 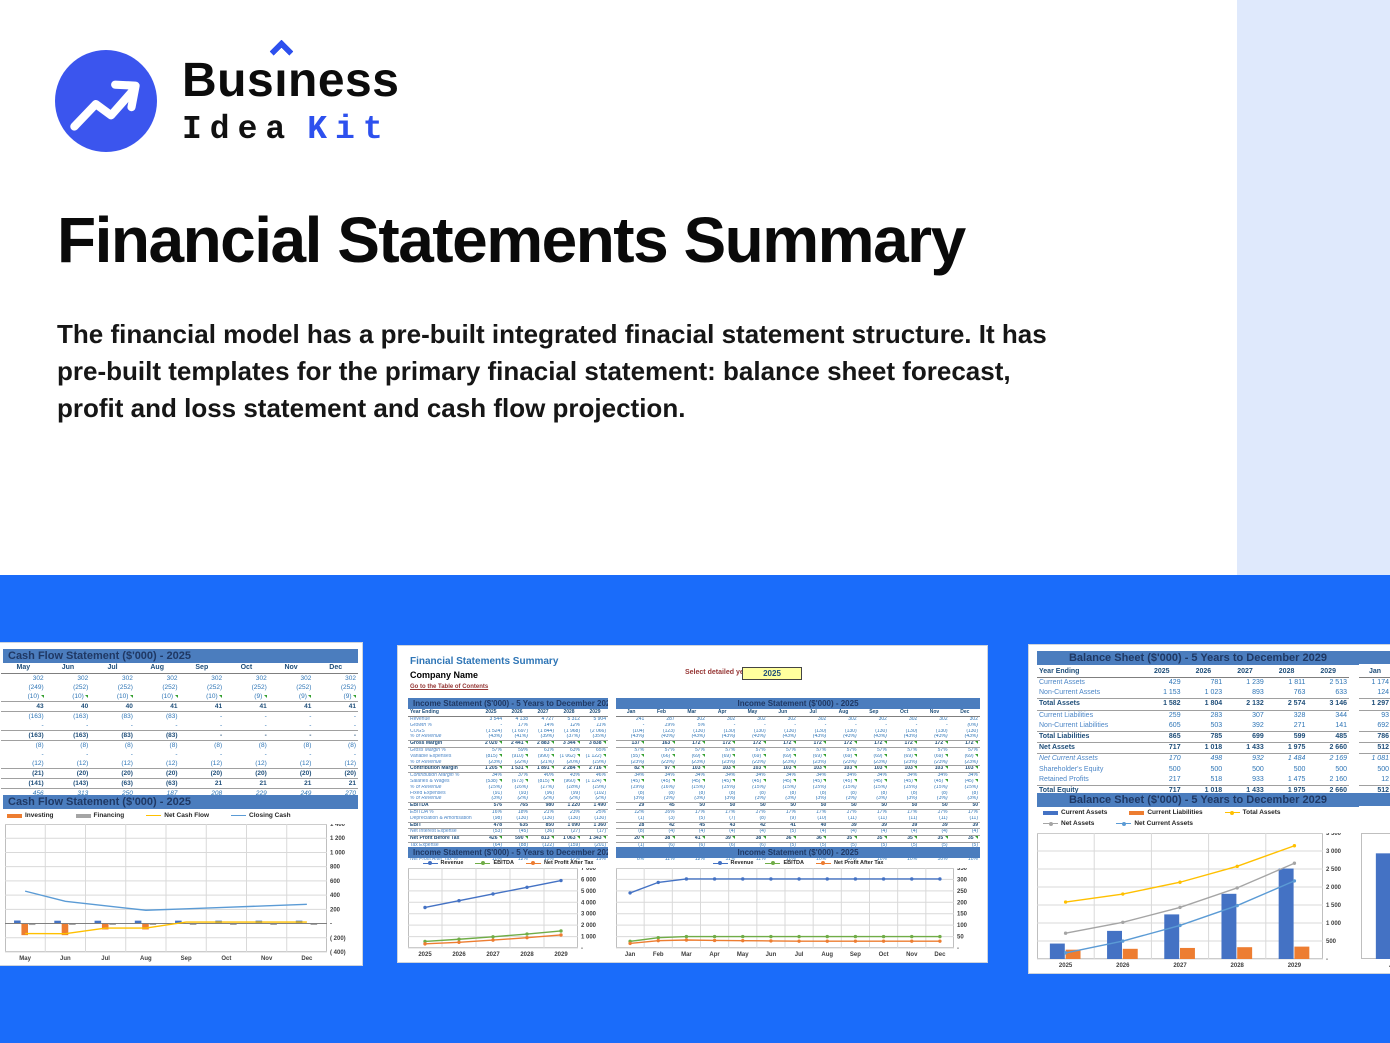 What do you see at coordinates (661, 769) in the screenshot?
I see `table-cell: 97` at bounding box center [661, 769].